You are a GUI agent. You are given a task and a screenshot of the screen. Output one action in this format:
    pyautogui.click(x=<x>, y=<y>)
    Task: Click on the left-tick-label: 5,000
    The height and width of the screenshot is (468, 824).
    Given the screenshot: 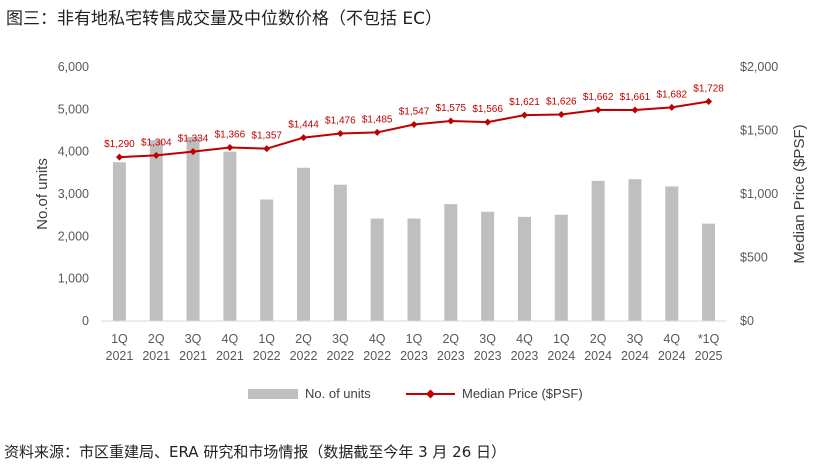 What is the action you would take?
    pyautogui.click(x=73, y=109)
    